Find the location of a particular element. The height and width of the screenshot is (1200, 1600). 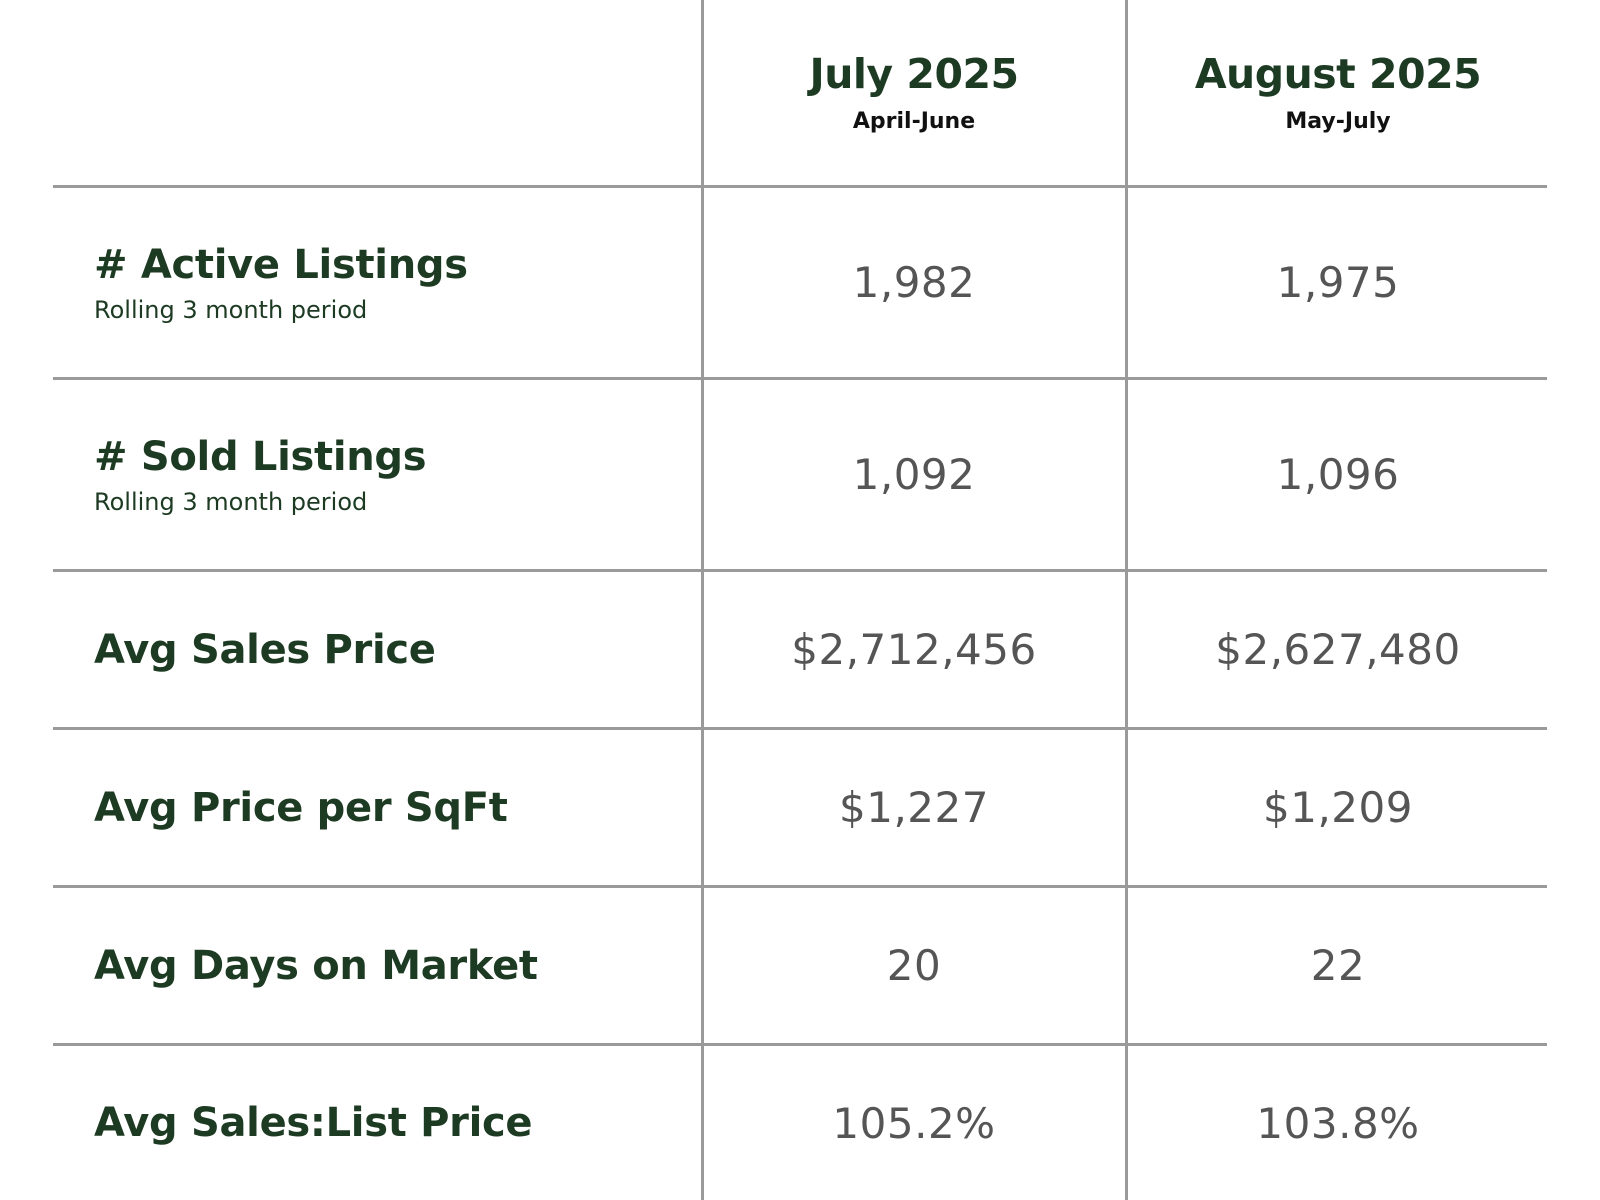

column-subtitle: April-June is located at coordinates (914, 122).